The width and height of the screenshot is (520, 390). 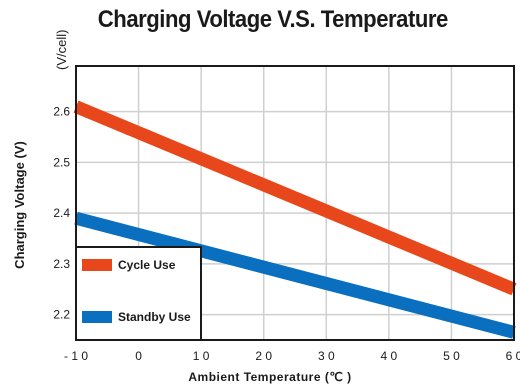 What do you see at coordinates (154, 317) in the screenshot?
I see `legend-label: Standby Use` at bounding box center [154, 317].